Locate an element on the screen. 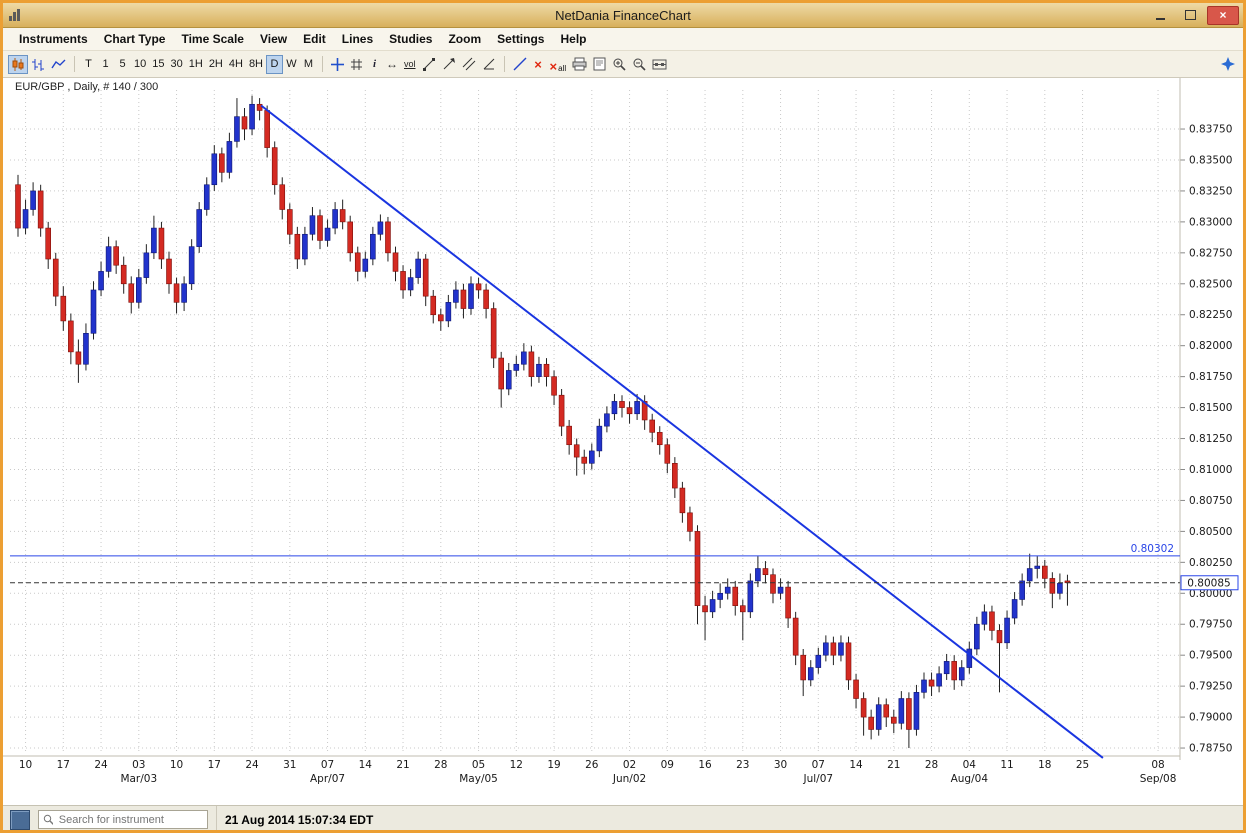 This screenshot has height=833, width=1246. channel-tool-button is located at coordinates (469, 64).